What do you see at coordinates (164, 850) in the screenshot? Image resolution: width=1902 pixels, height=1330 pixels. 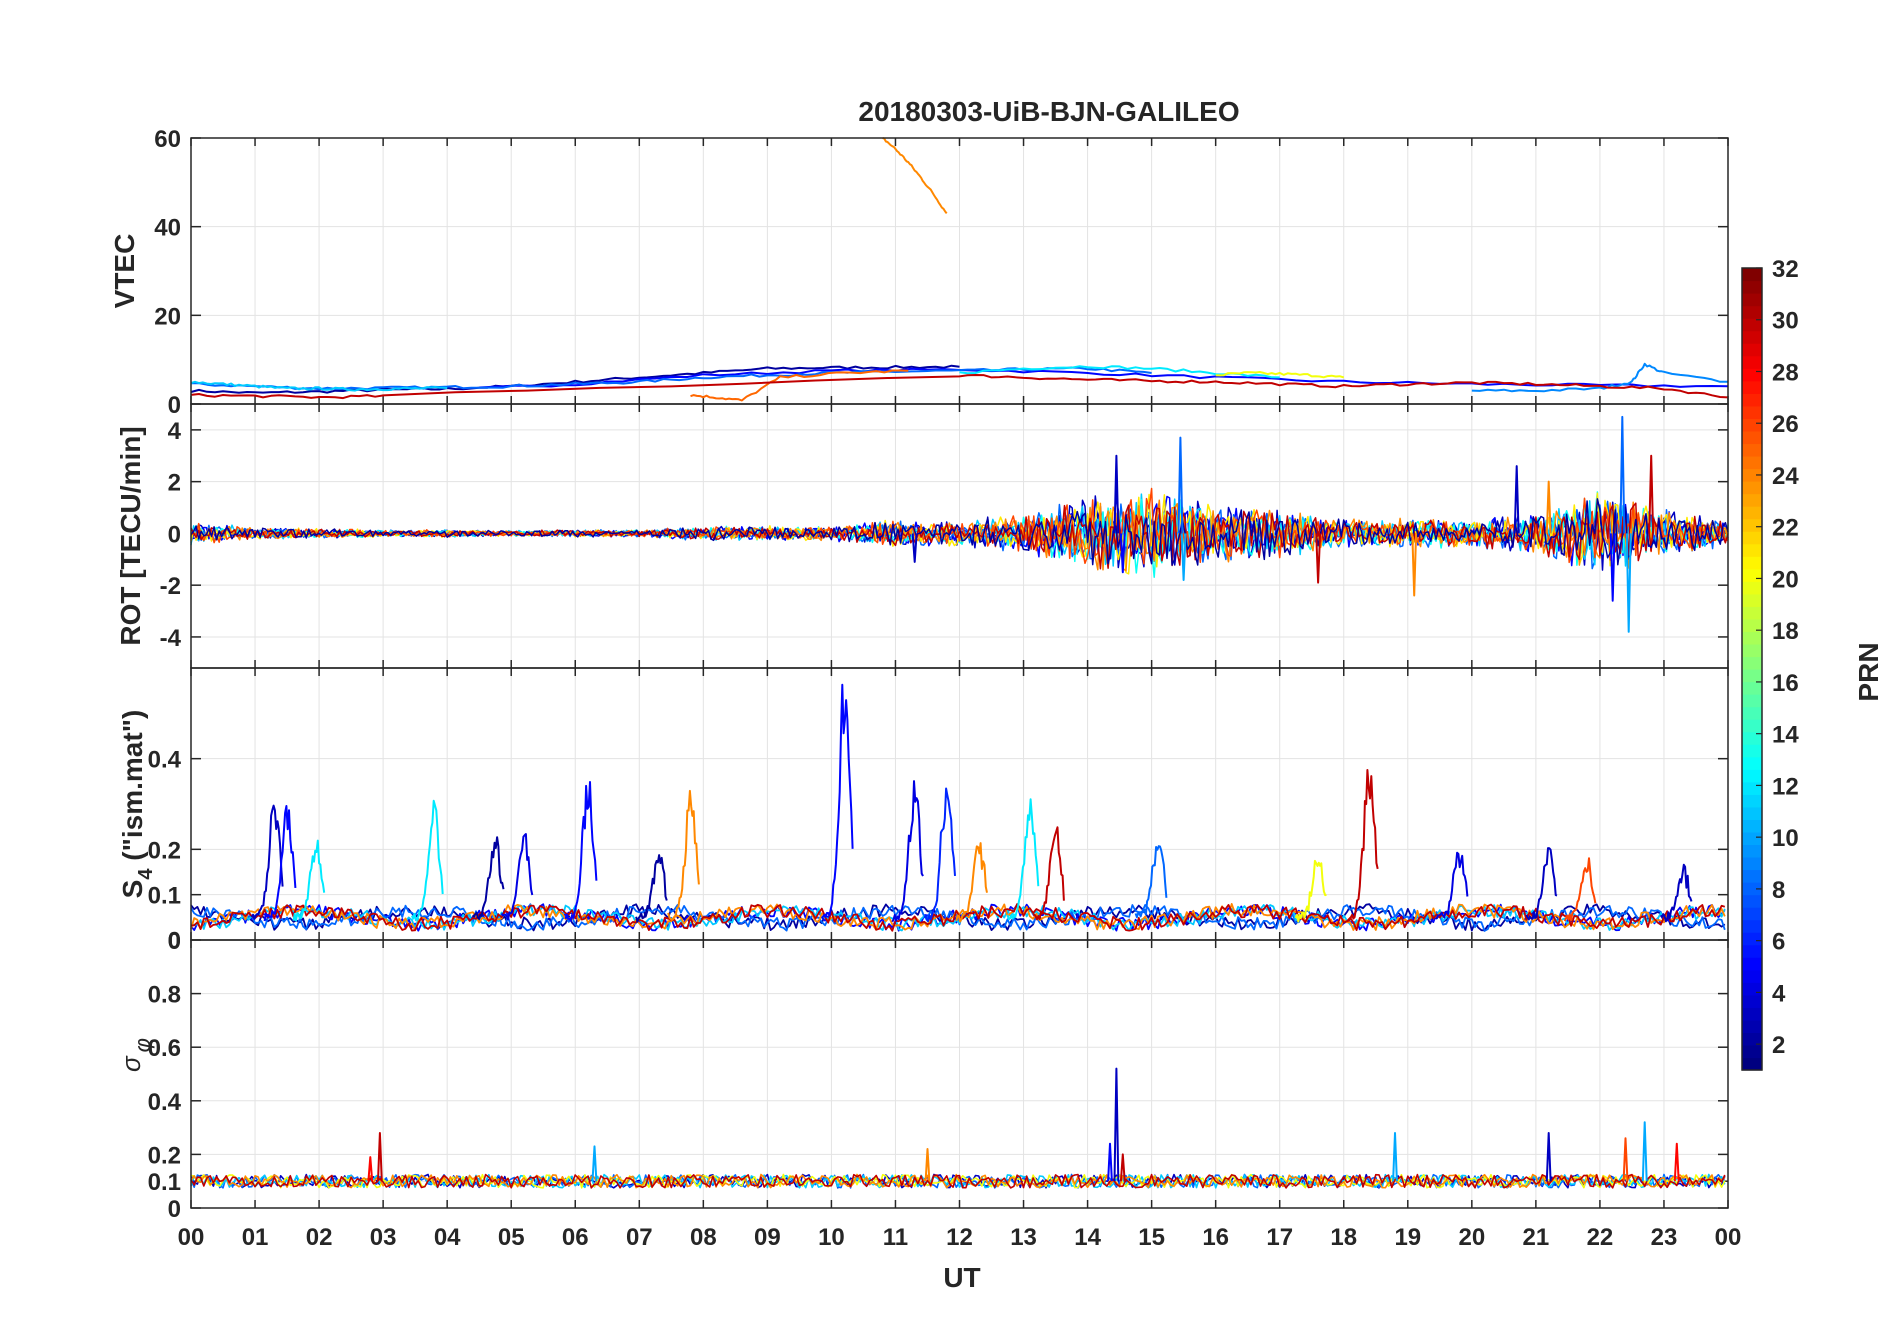 I see `y-tick-label: 0.2` at bounding box center [164, 850].